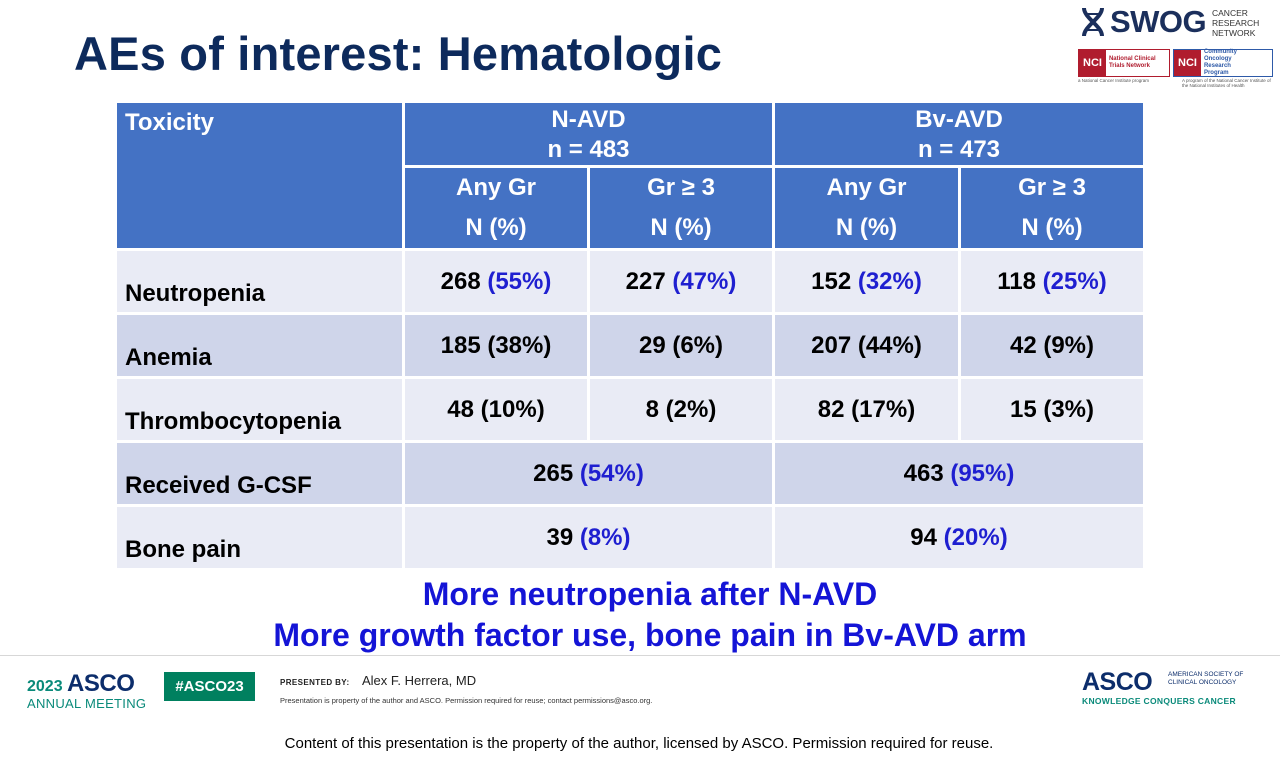 This screenshot has height=768, width=1280. Describe the element at coordinates (496, 208) in the screenshot. I see `header-navd-any: Any Gr N (%)` at that location.